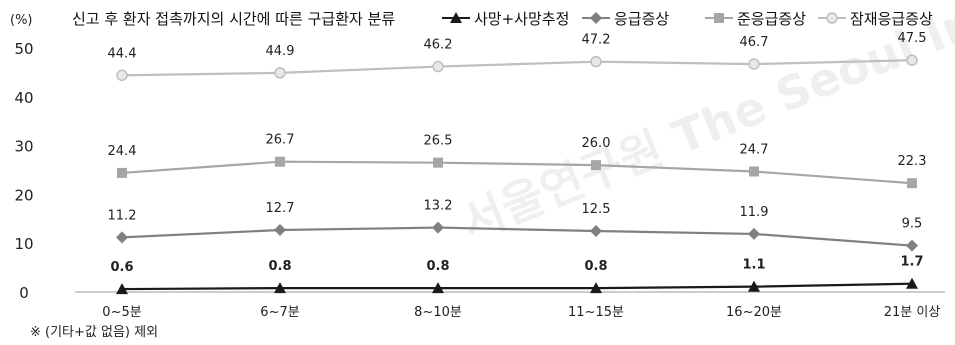 The height and width of the screenshot is (345, 955). What do you see at coordinates (233, 19) in the screenshot?
I see `chart-title: 신고 후 환자 접촉까지의 시간에 따른 구급환자 분류` at bounding box center [233, 19].